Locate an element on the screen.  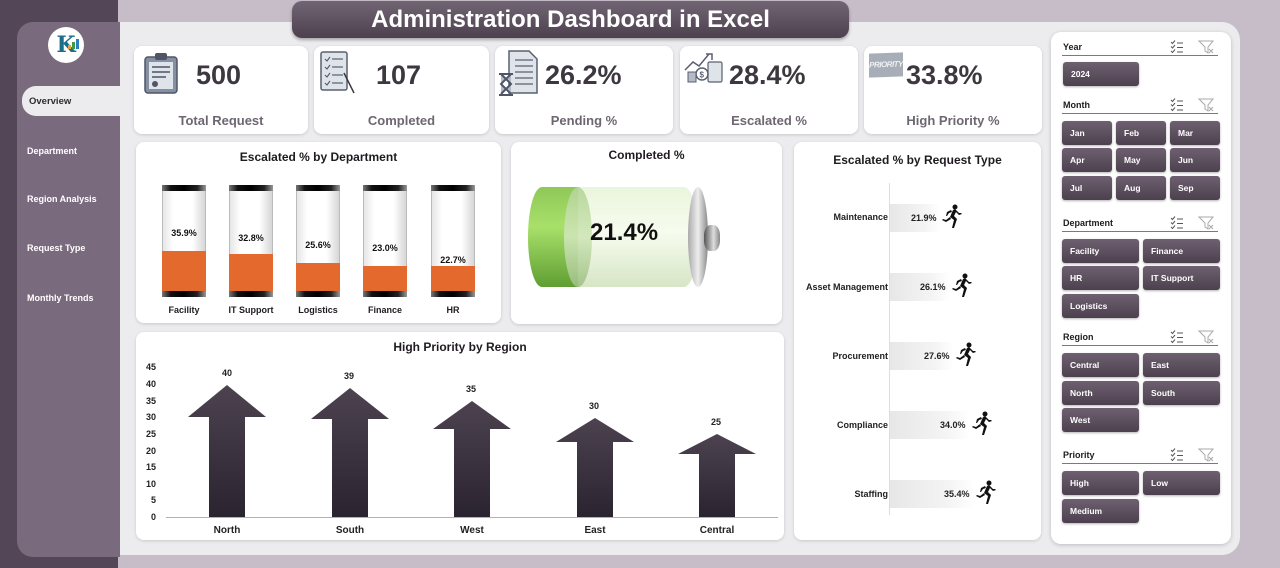
kpi-value: 500 is located at coordinates (219, 75).